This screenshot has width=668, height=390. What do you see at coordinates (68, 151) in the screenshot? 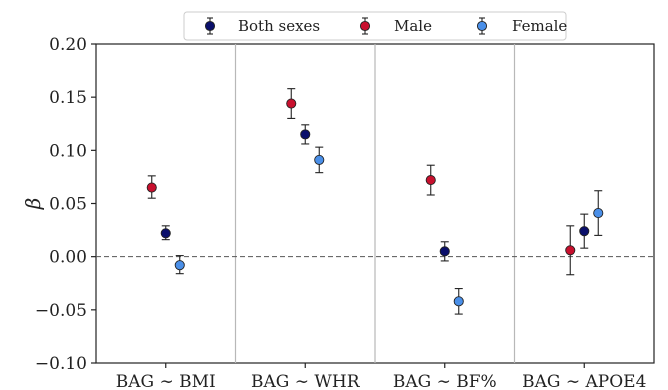
I see `y-tick-label: 0.10` at bounding box center [68, 151].